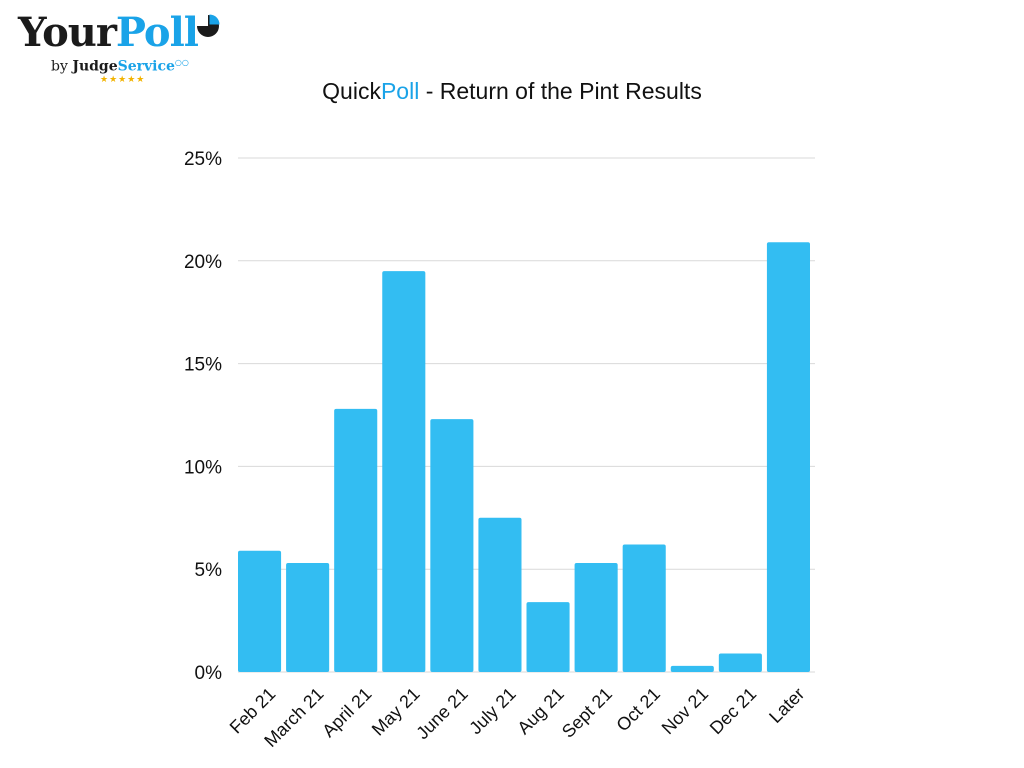 This screenshot has height=768, width=1024. Describe the element at coordinates (59, 66) in the screenshot. I see `logo-by: by` at that location.